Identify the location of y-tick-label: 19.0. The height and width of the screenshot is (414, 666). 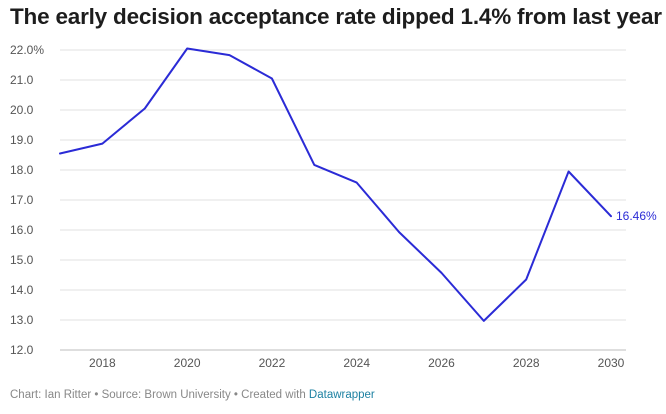
(22, 140).